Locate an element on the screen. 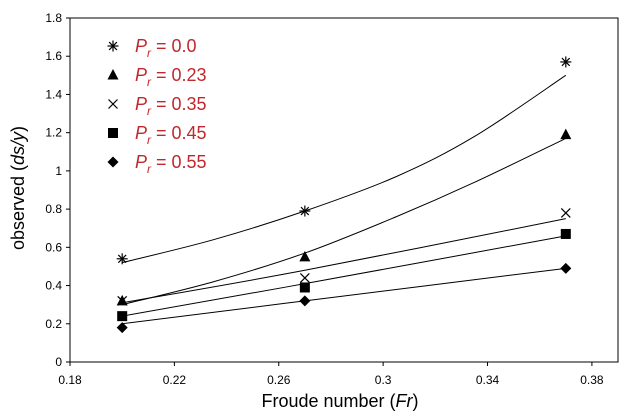 This screenshot has height=413, width=627. y-axis-title-variable: ds/y is located at coordinates (18, 148).